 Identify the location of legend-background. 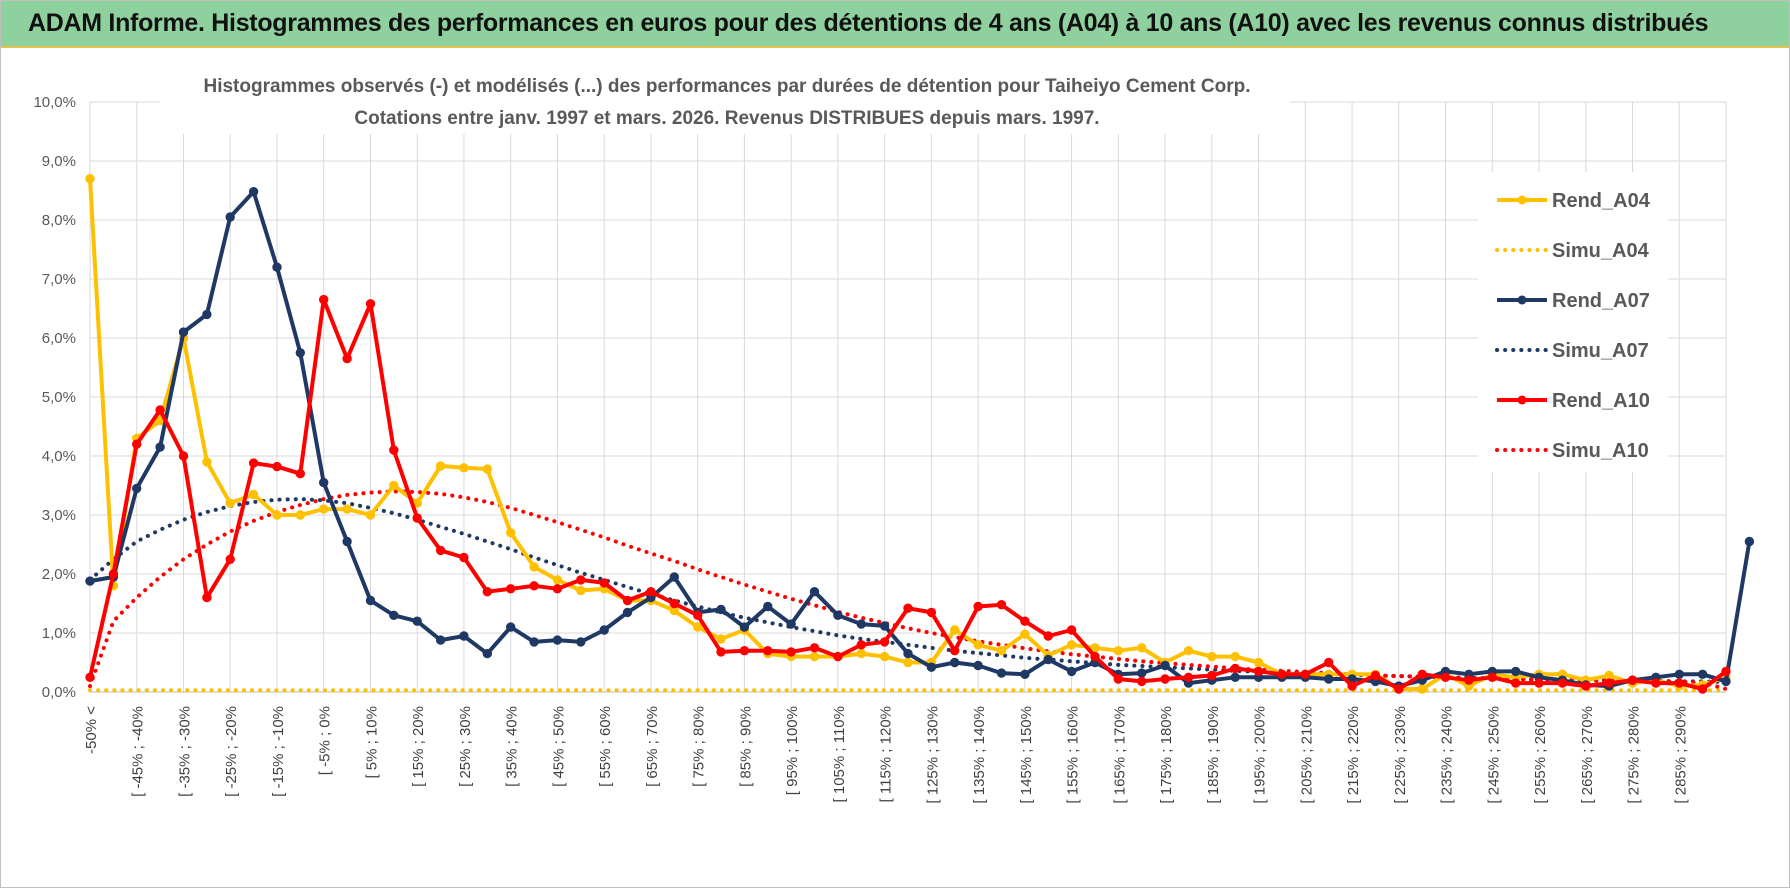
(1573, 322).